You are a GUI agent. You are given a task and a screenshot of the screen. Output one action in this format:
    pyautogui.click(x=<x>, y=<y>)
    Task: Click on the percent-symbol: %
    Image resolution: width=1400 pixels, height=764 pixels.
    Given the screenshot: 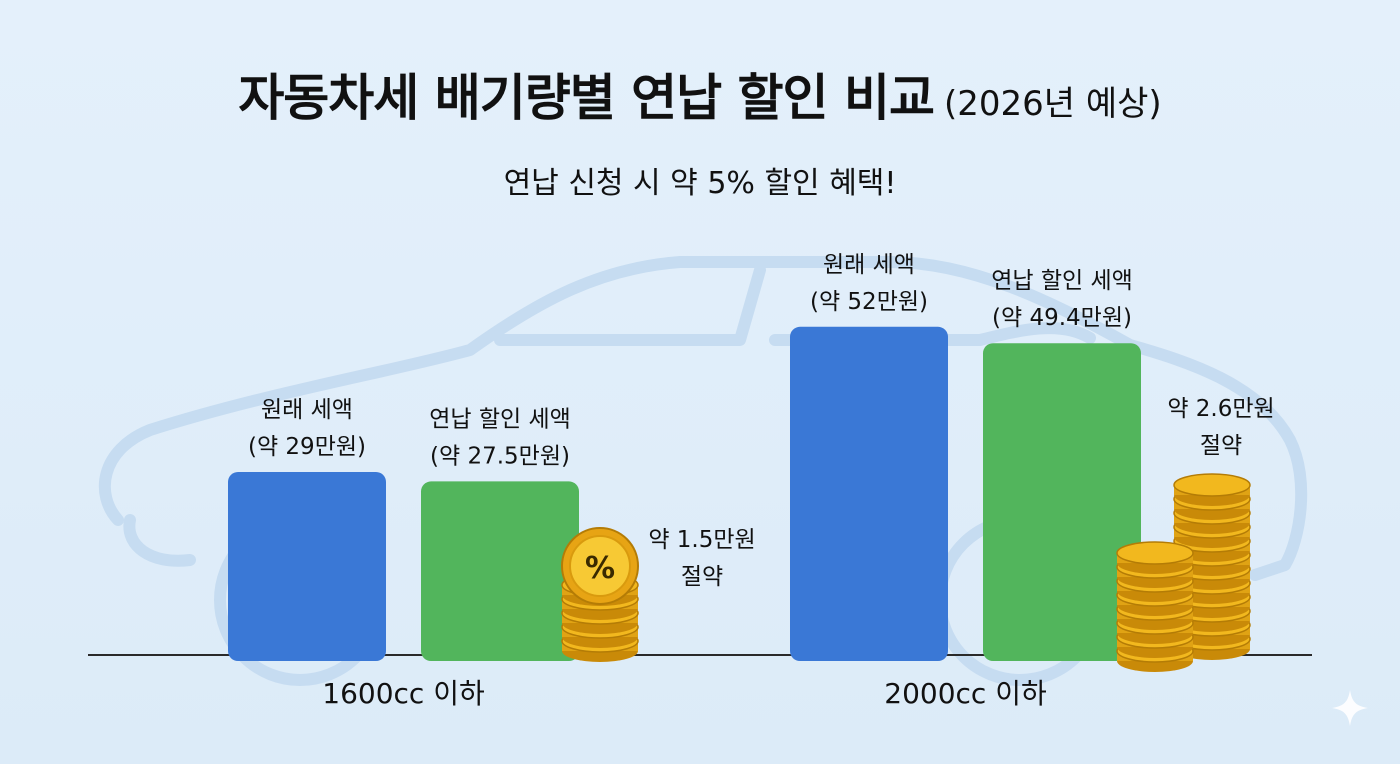 What is the action you would take?
    pyautogui.click(x=600, y=568)
    